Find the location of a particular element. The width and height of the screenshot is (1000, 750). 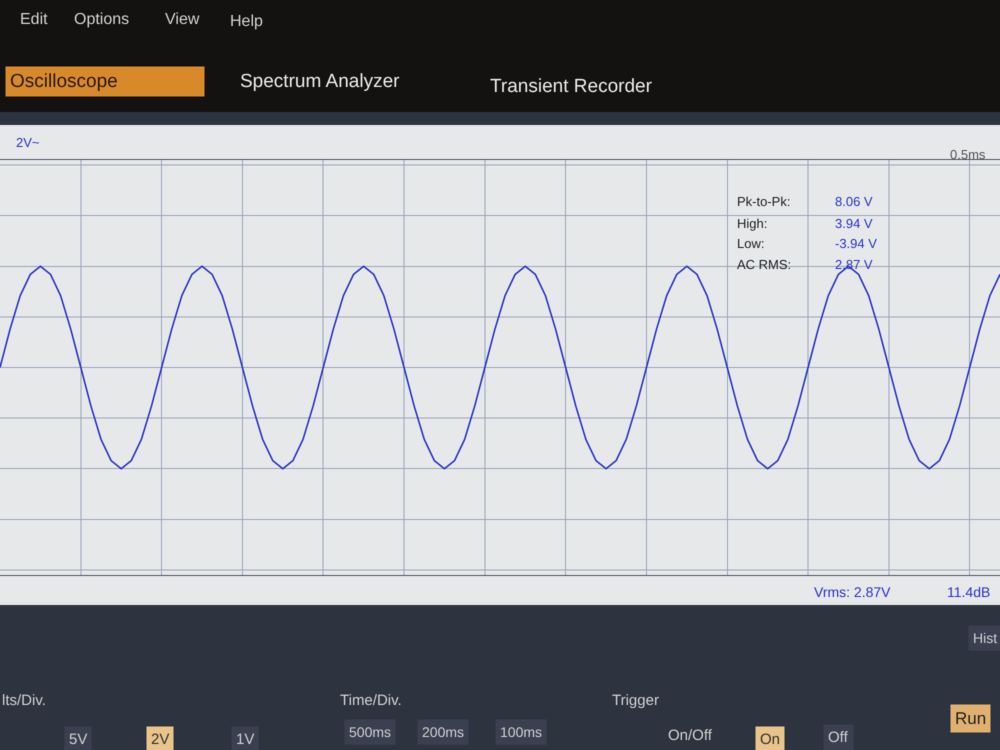

text: High: is located at coordinates (752, 223).